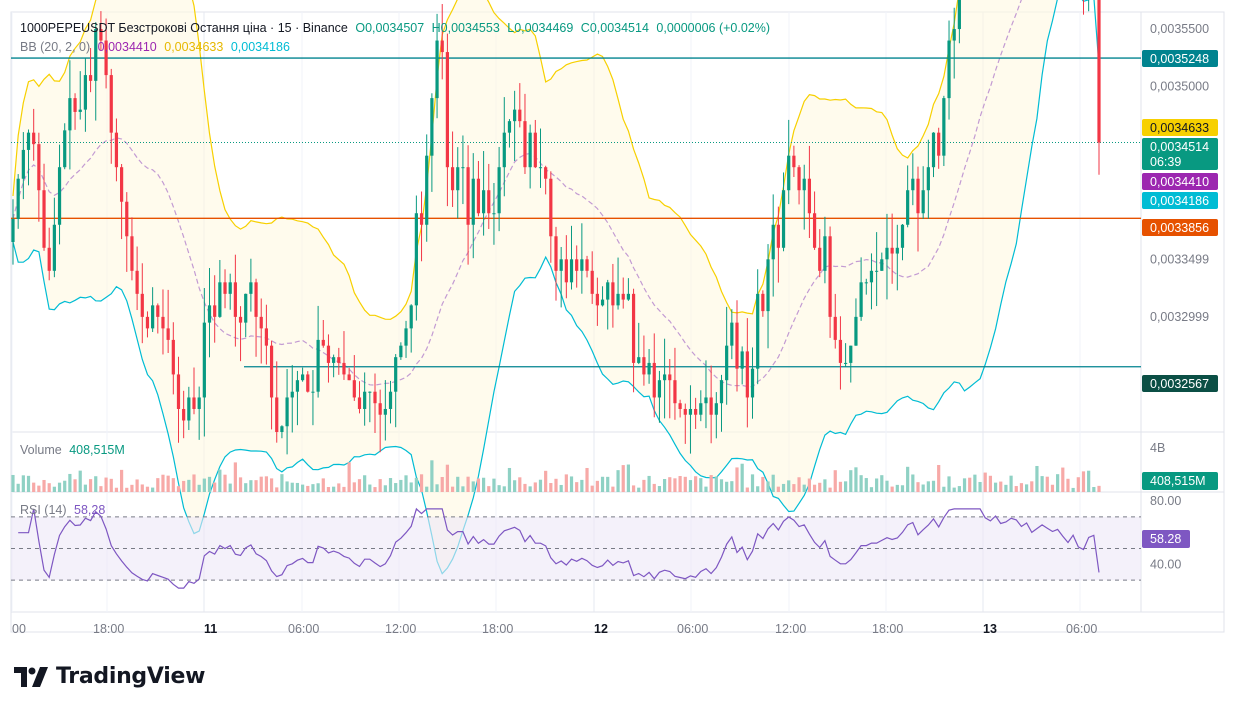 This screenshot has width=1235, height=717. What do you see at coordinates (1179, 147) in the screenshot?
I see `price-label-text: 0,0034514` at bounding box center [1179, 147].